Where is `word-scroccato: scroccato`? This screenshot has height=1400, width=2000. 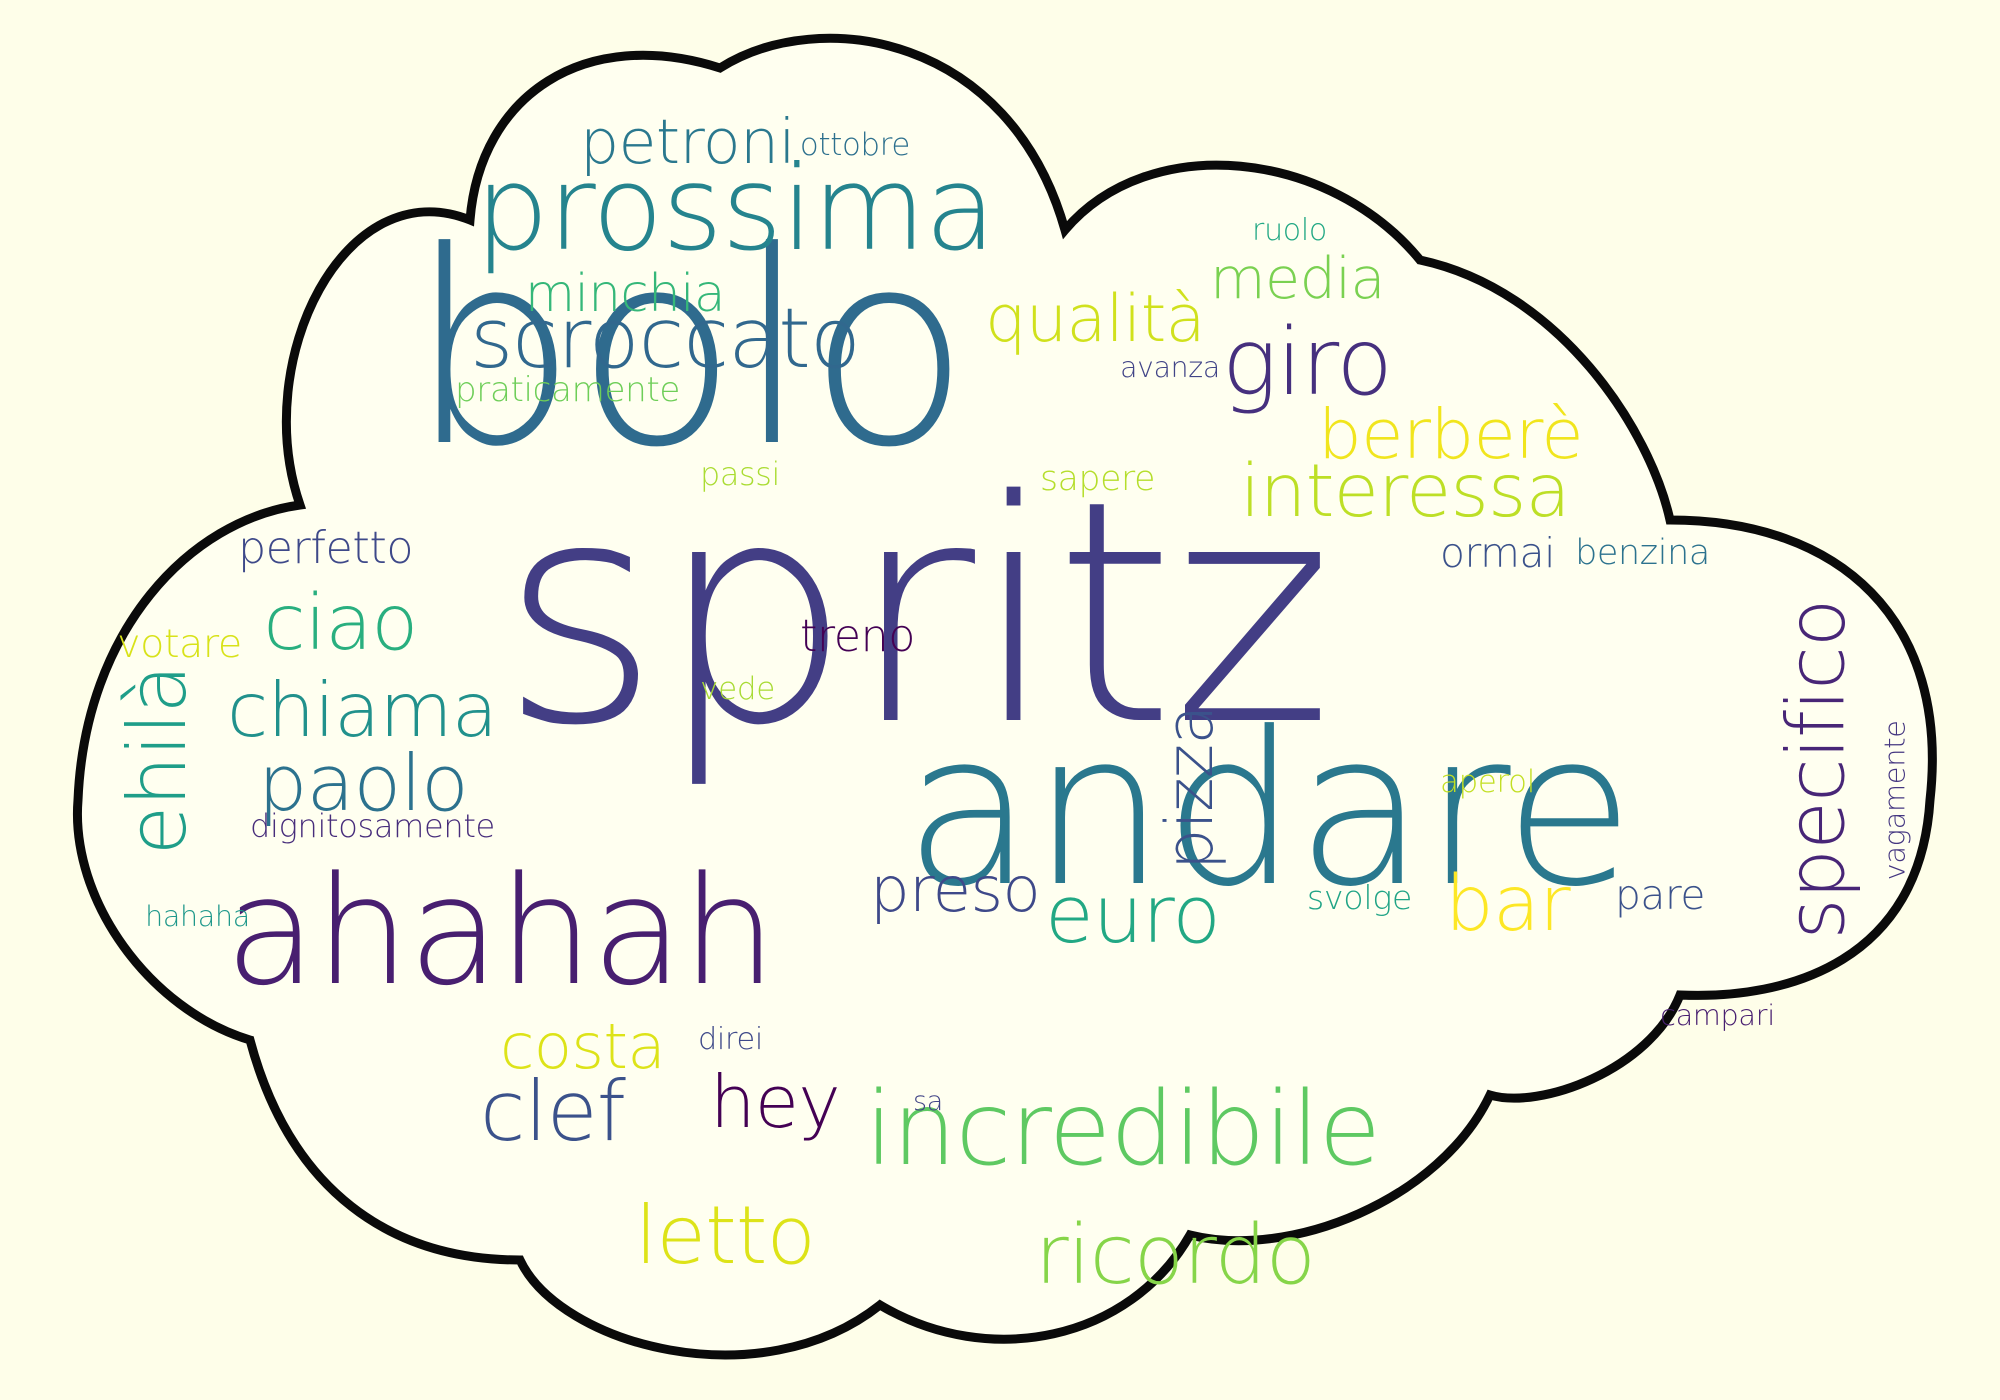
word-scroccato: scroccato is located at coordinates (665, 338).